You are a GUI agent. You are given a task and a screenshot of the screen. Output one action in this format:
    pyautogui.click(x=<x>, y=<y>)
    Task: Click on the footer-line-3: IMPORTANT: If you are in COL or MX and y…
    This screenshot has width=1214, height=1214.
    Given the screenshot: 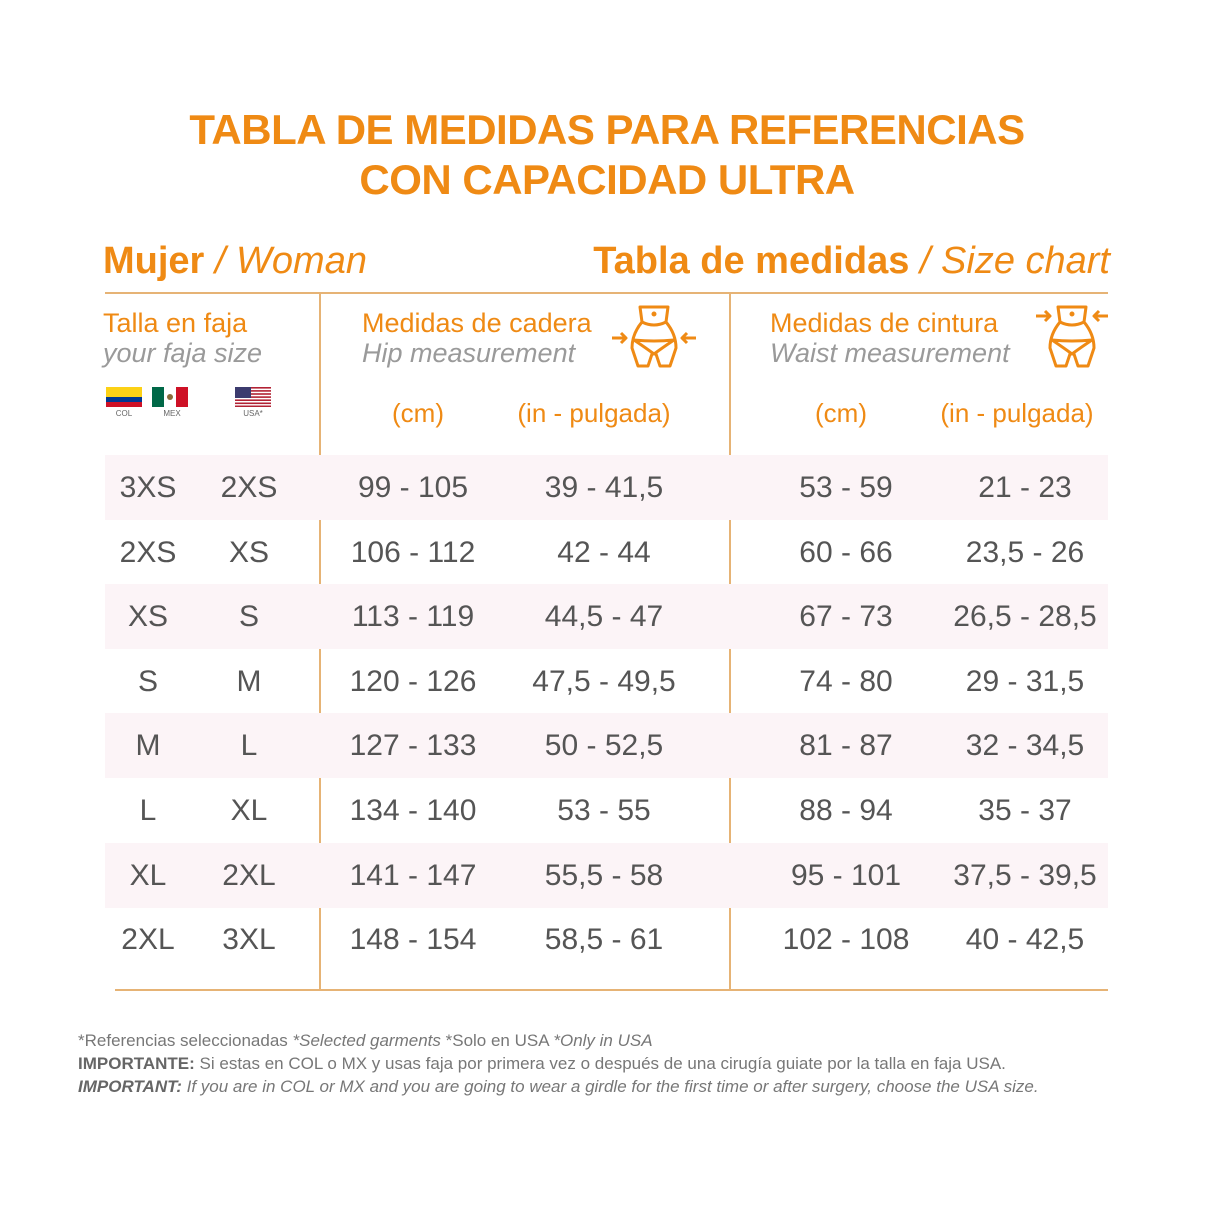 What is the action you would take?
    pyautogui.click(x=558, y=1087)
    